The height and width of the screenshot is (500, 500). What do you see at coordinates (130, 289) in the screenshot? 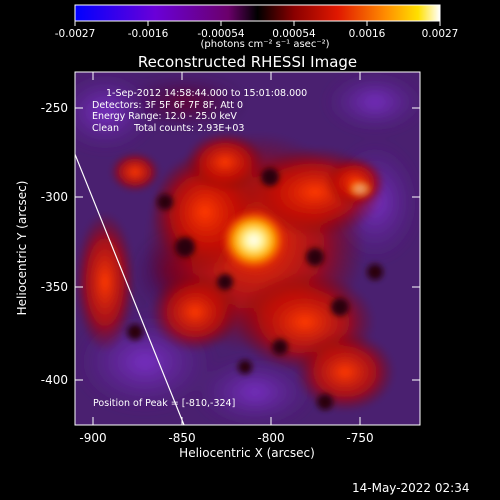
I see `solar-limb-line` at bounding box center [130, 289].